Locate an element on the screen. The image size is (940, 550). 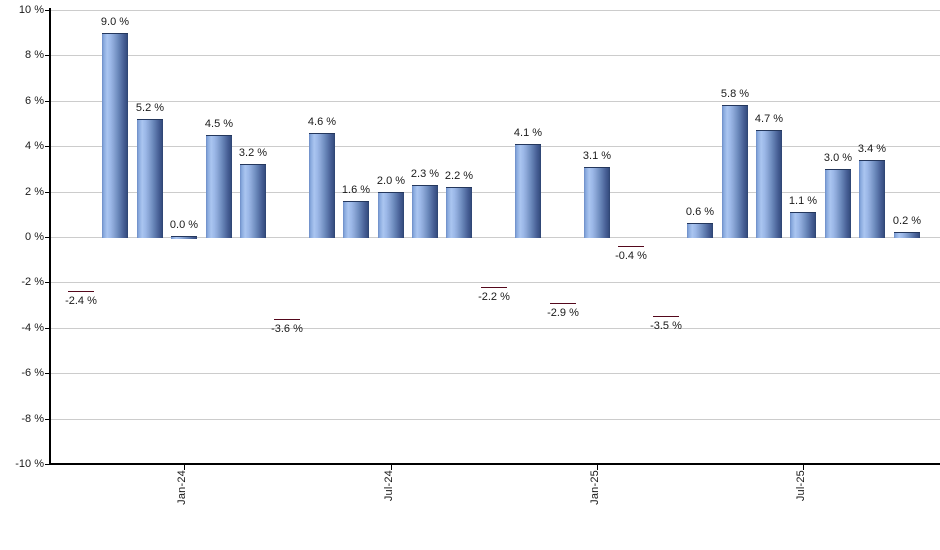
bar-value-label: 4.1 % is located at coordinates (528, 133).